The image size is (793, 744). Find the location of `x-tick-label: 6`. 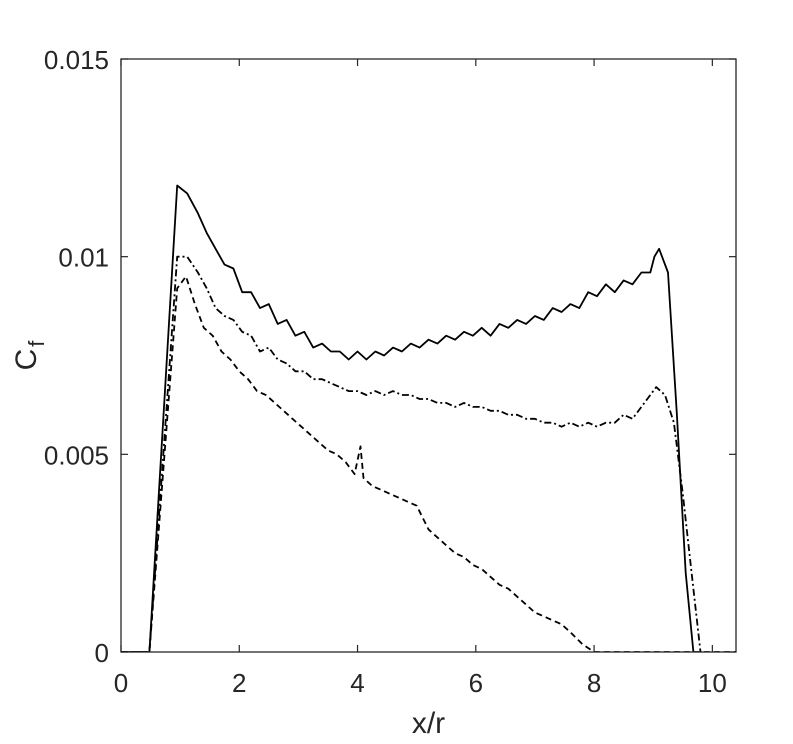

x-tick-label: 6 is located at coordinates (476, 683).